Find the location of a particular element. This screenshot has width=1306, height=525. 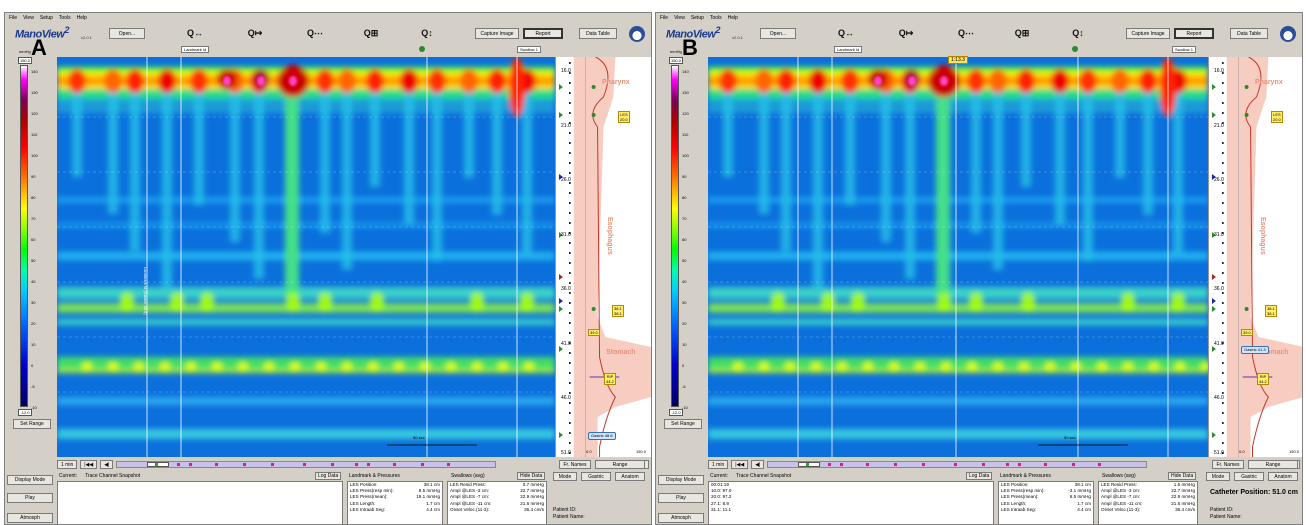

timeline-strip is located at coordinates (306, 464).